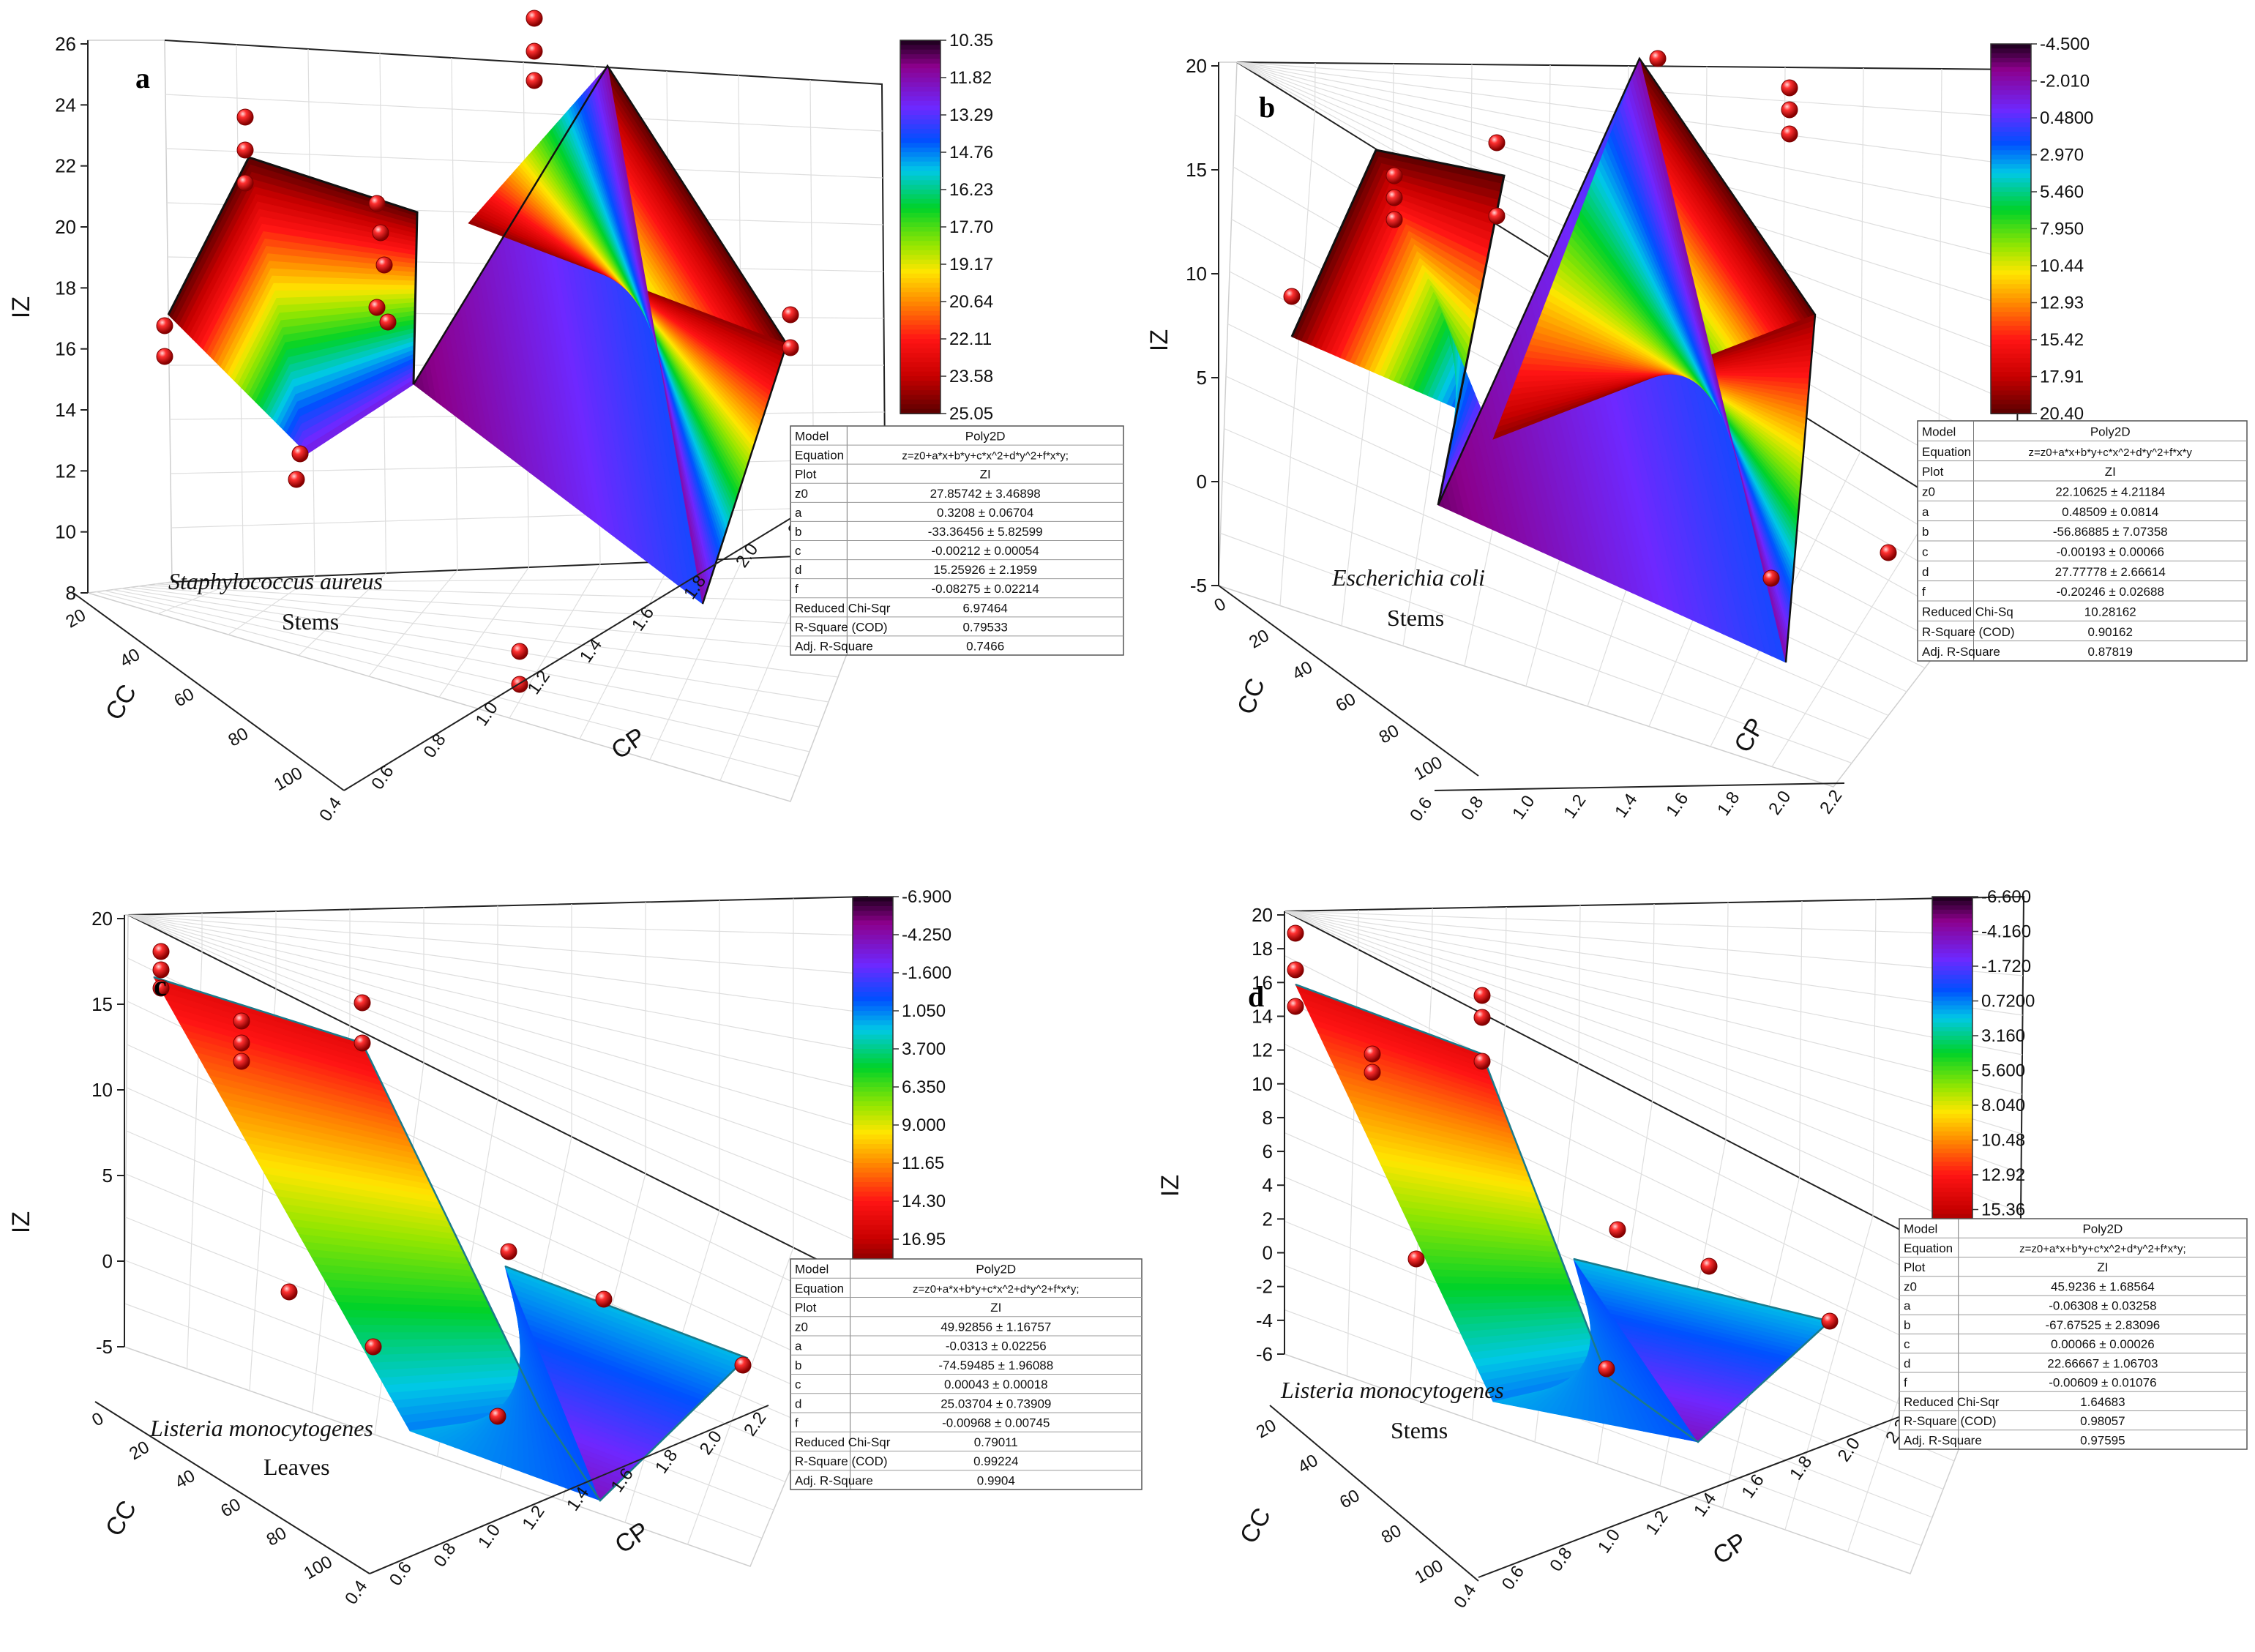 Image resolution: width=2255 pixels, height=1652 pixels. Describe the element at coordinates (1398, 327) in the screenshot. I see `surface-edge` at that location.